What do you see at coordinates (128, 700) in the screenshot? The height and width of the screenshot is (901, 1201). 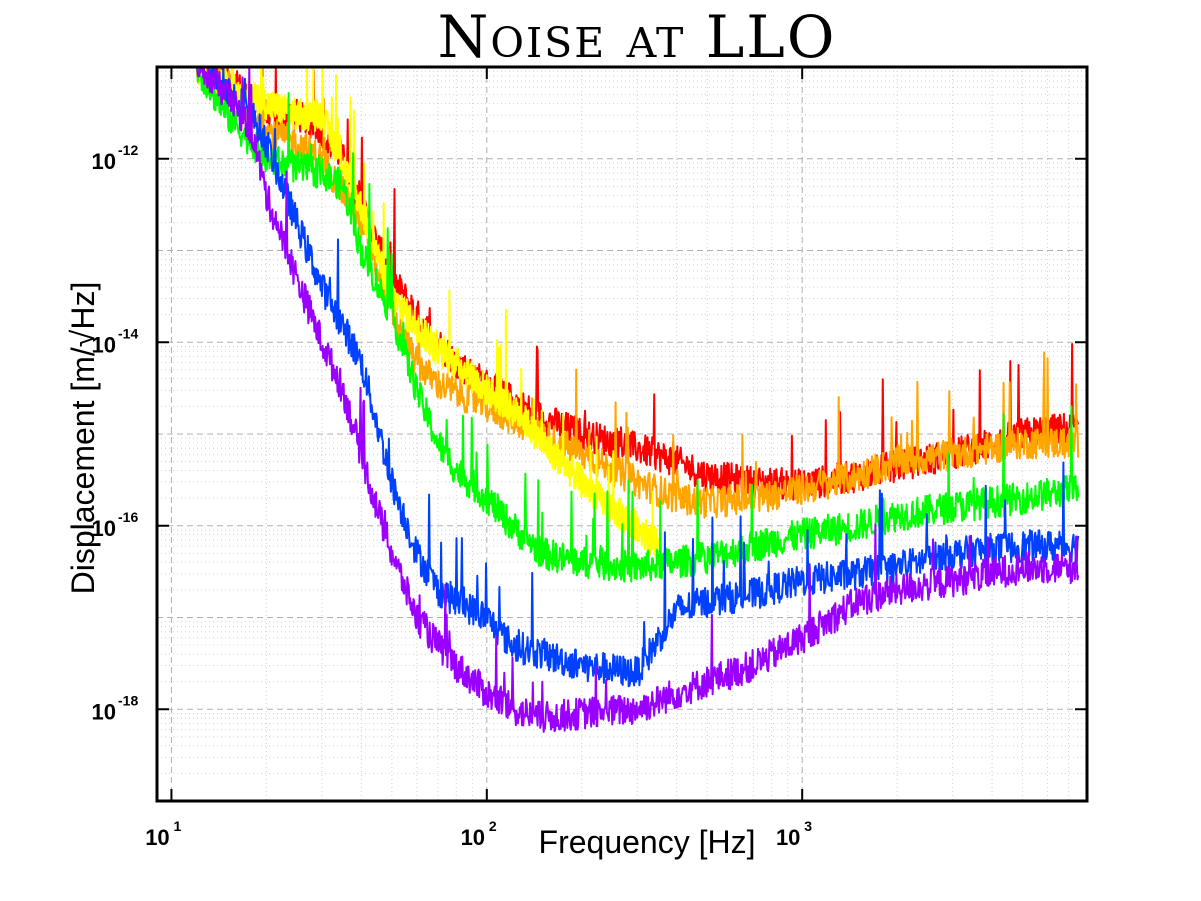 I see `y-tick-exponent: -18` at bounding box center [128, 700].